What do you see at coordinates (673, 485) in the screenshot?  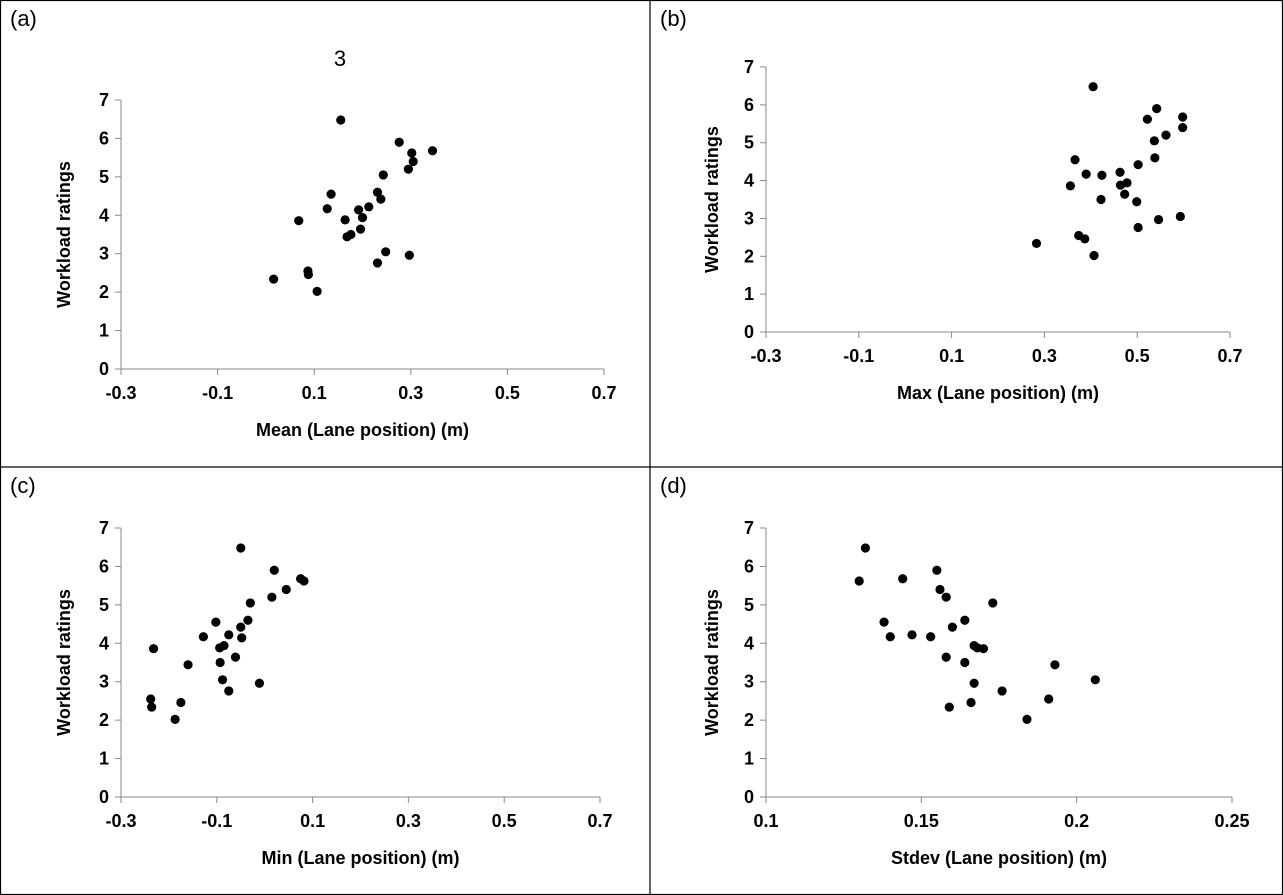 I see `panel-label: (d)` at bounding box center [673, 485].